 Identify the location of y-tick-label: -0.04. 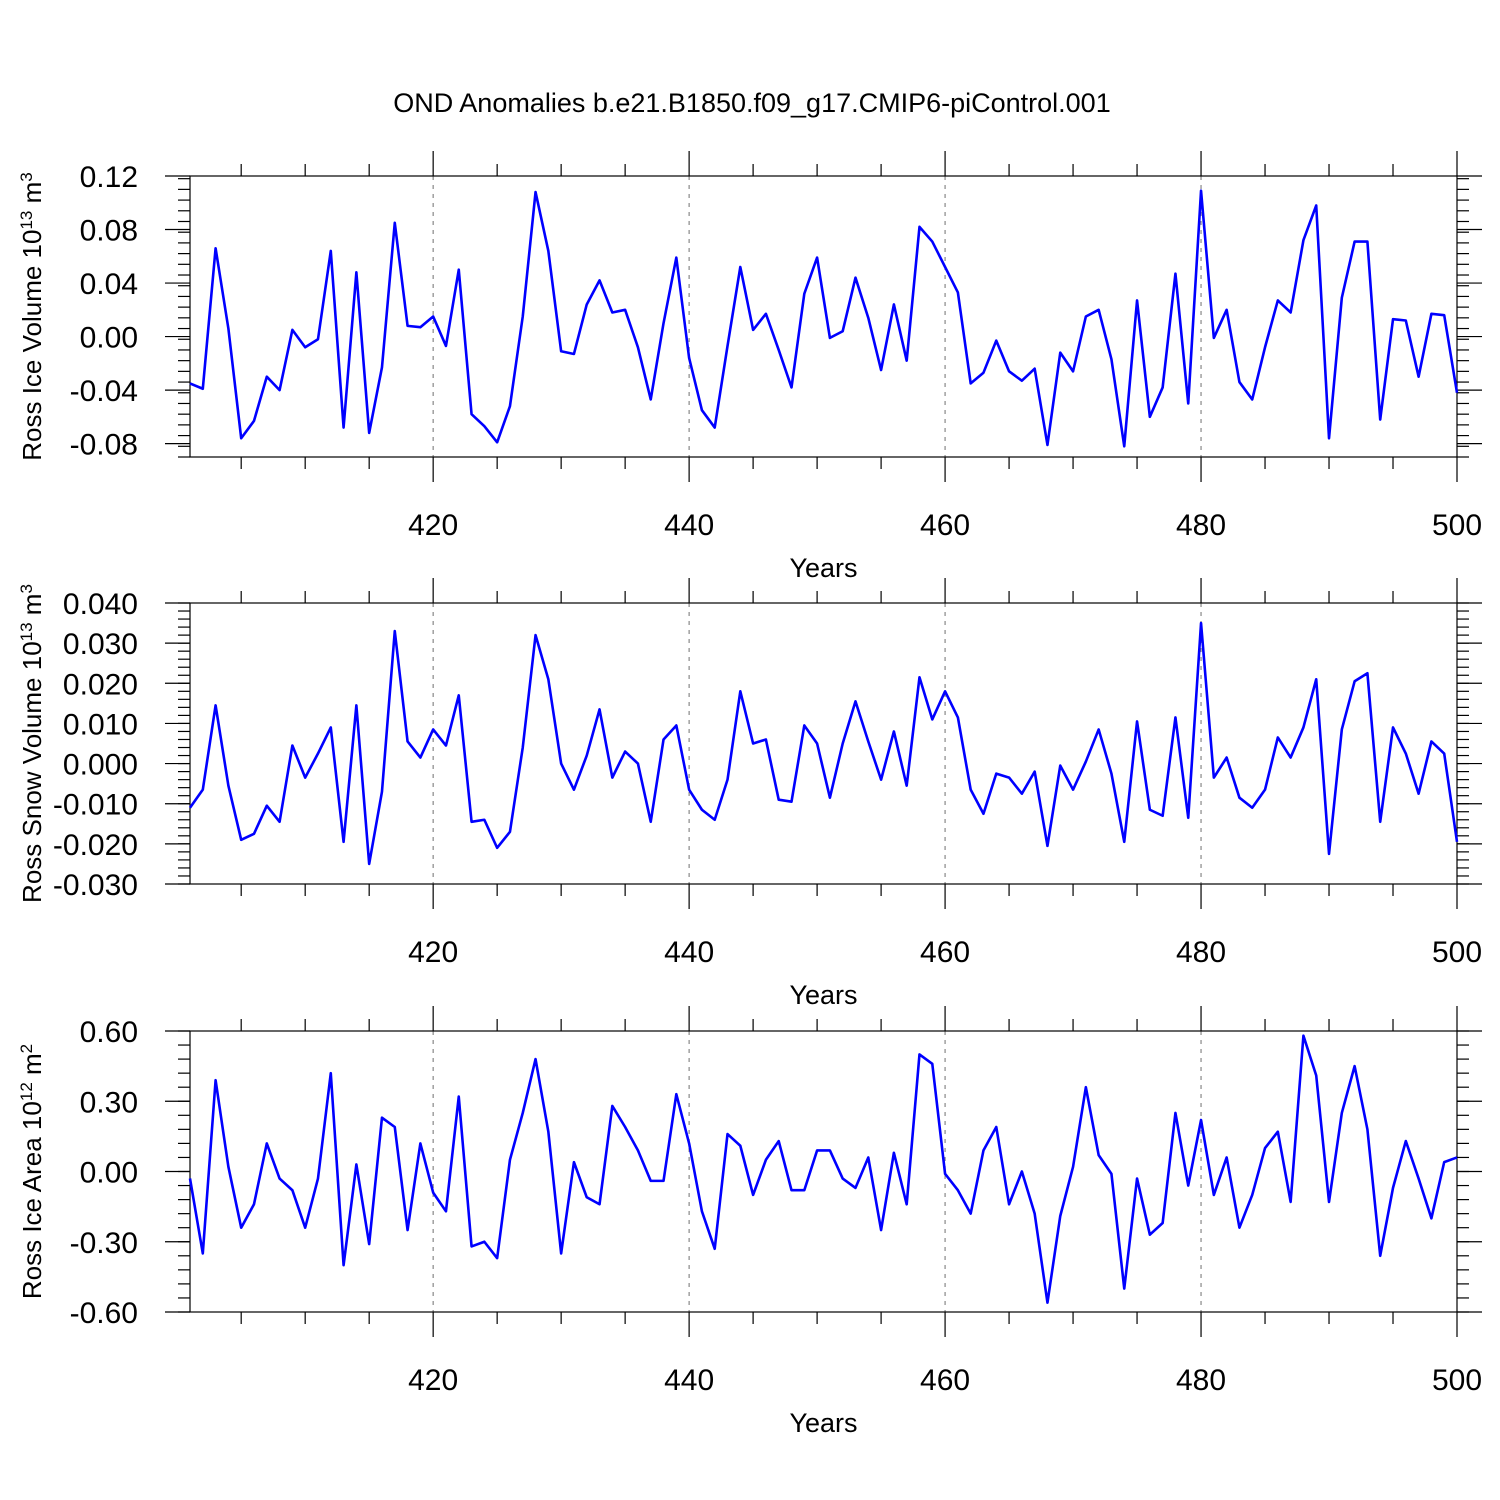
(104, 391).